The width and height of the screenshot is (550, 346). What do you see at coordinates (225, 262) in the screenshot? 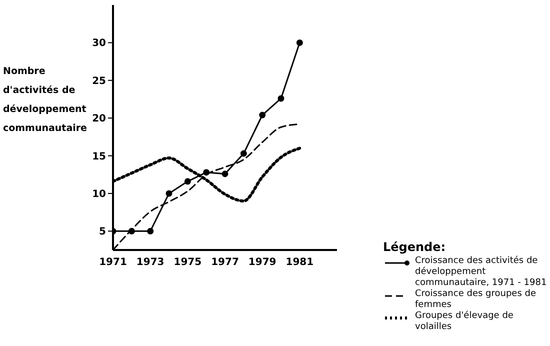
I see `x-tick-label: 1977` at bounding box center [225, 262].